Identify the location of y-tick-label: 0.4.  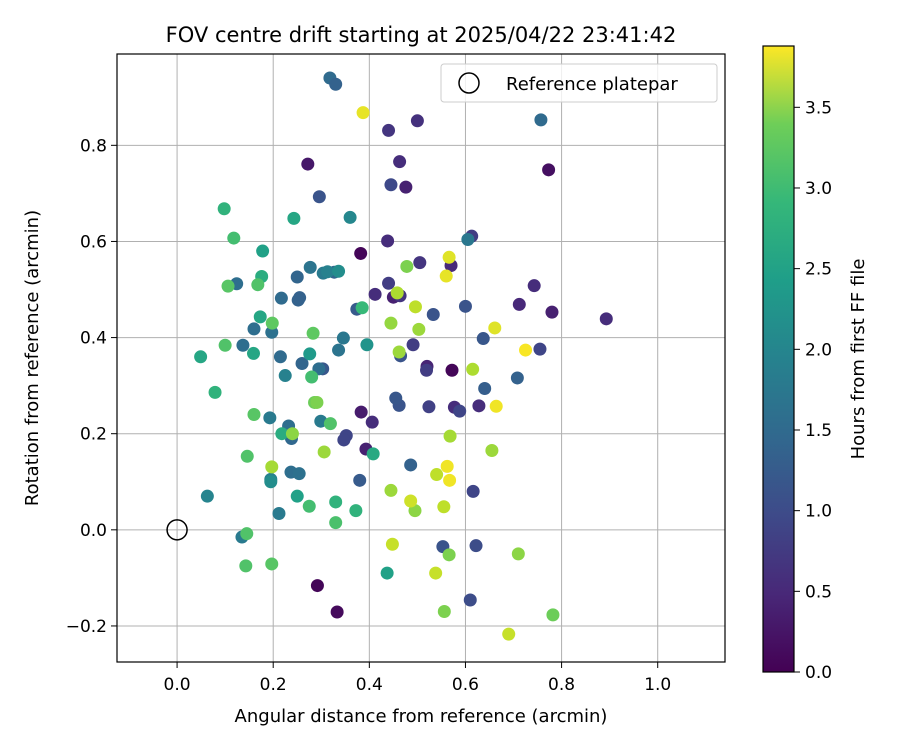
(93, 339).